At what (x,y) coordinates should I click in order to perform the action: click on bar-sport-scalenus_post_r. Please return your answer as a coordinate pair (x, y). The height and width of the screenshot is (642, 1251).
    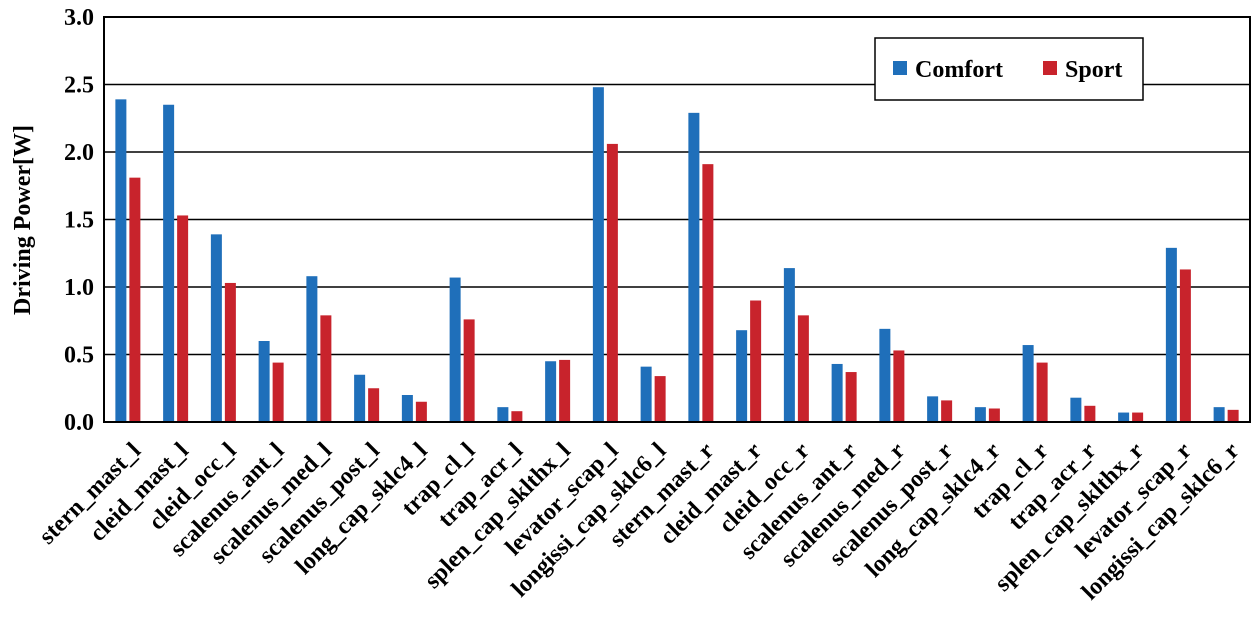
    Looking at the image, I should click on (947, 411).